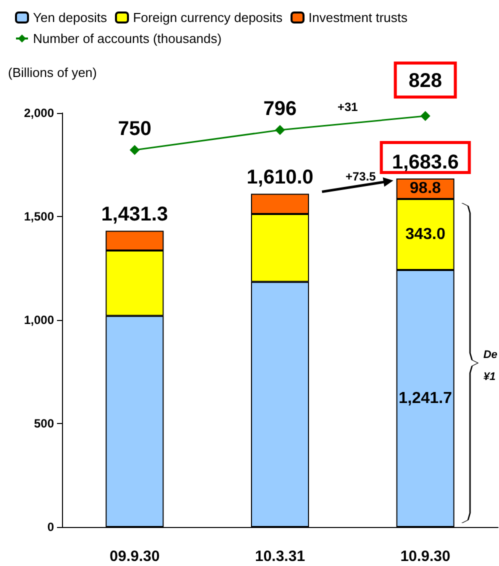 The height and width of the screenshot is (566, 499). Describe the element at coordinates (280, 109) in the screenshot. I see `data-label: 796` at that location.